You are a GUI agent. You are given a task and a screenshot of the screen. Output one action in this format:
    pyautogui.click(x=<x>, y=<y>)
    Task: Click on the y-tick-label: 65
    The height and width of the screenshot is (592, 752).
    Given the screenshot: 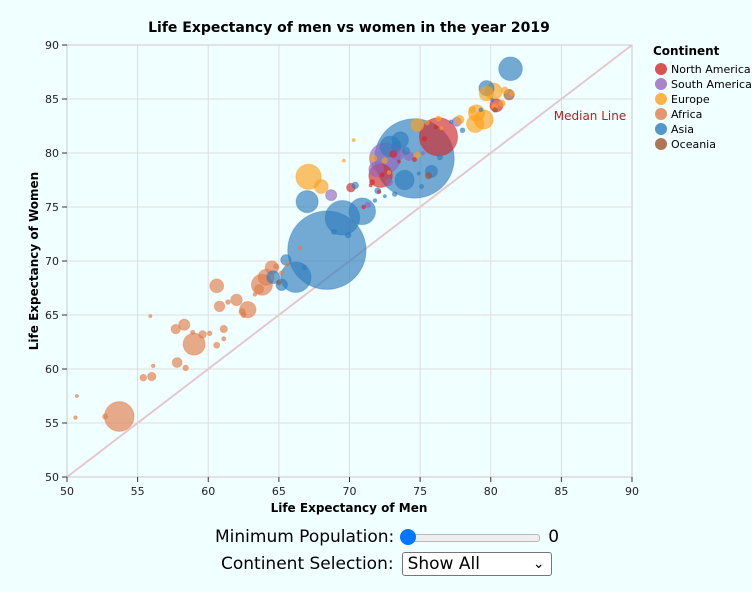 What is the action you would take?
    pyautogui.click(x=52, y=315)
    